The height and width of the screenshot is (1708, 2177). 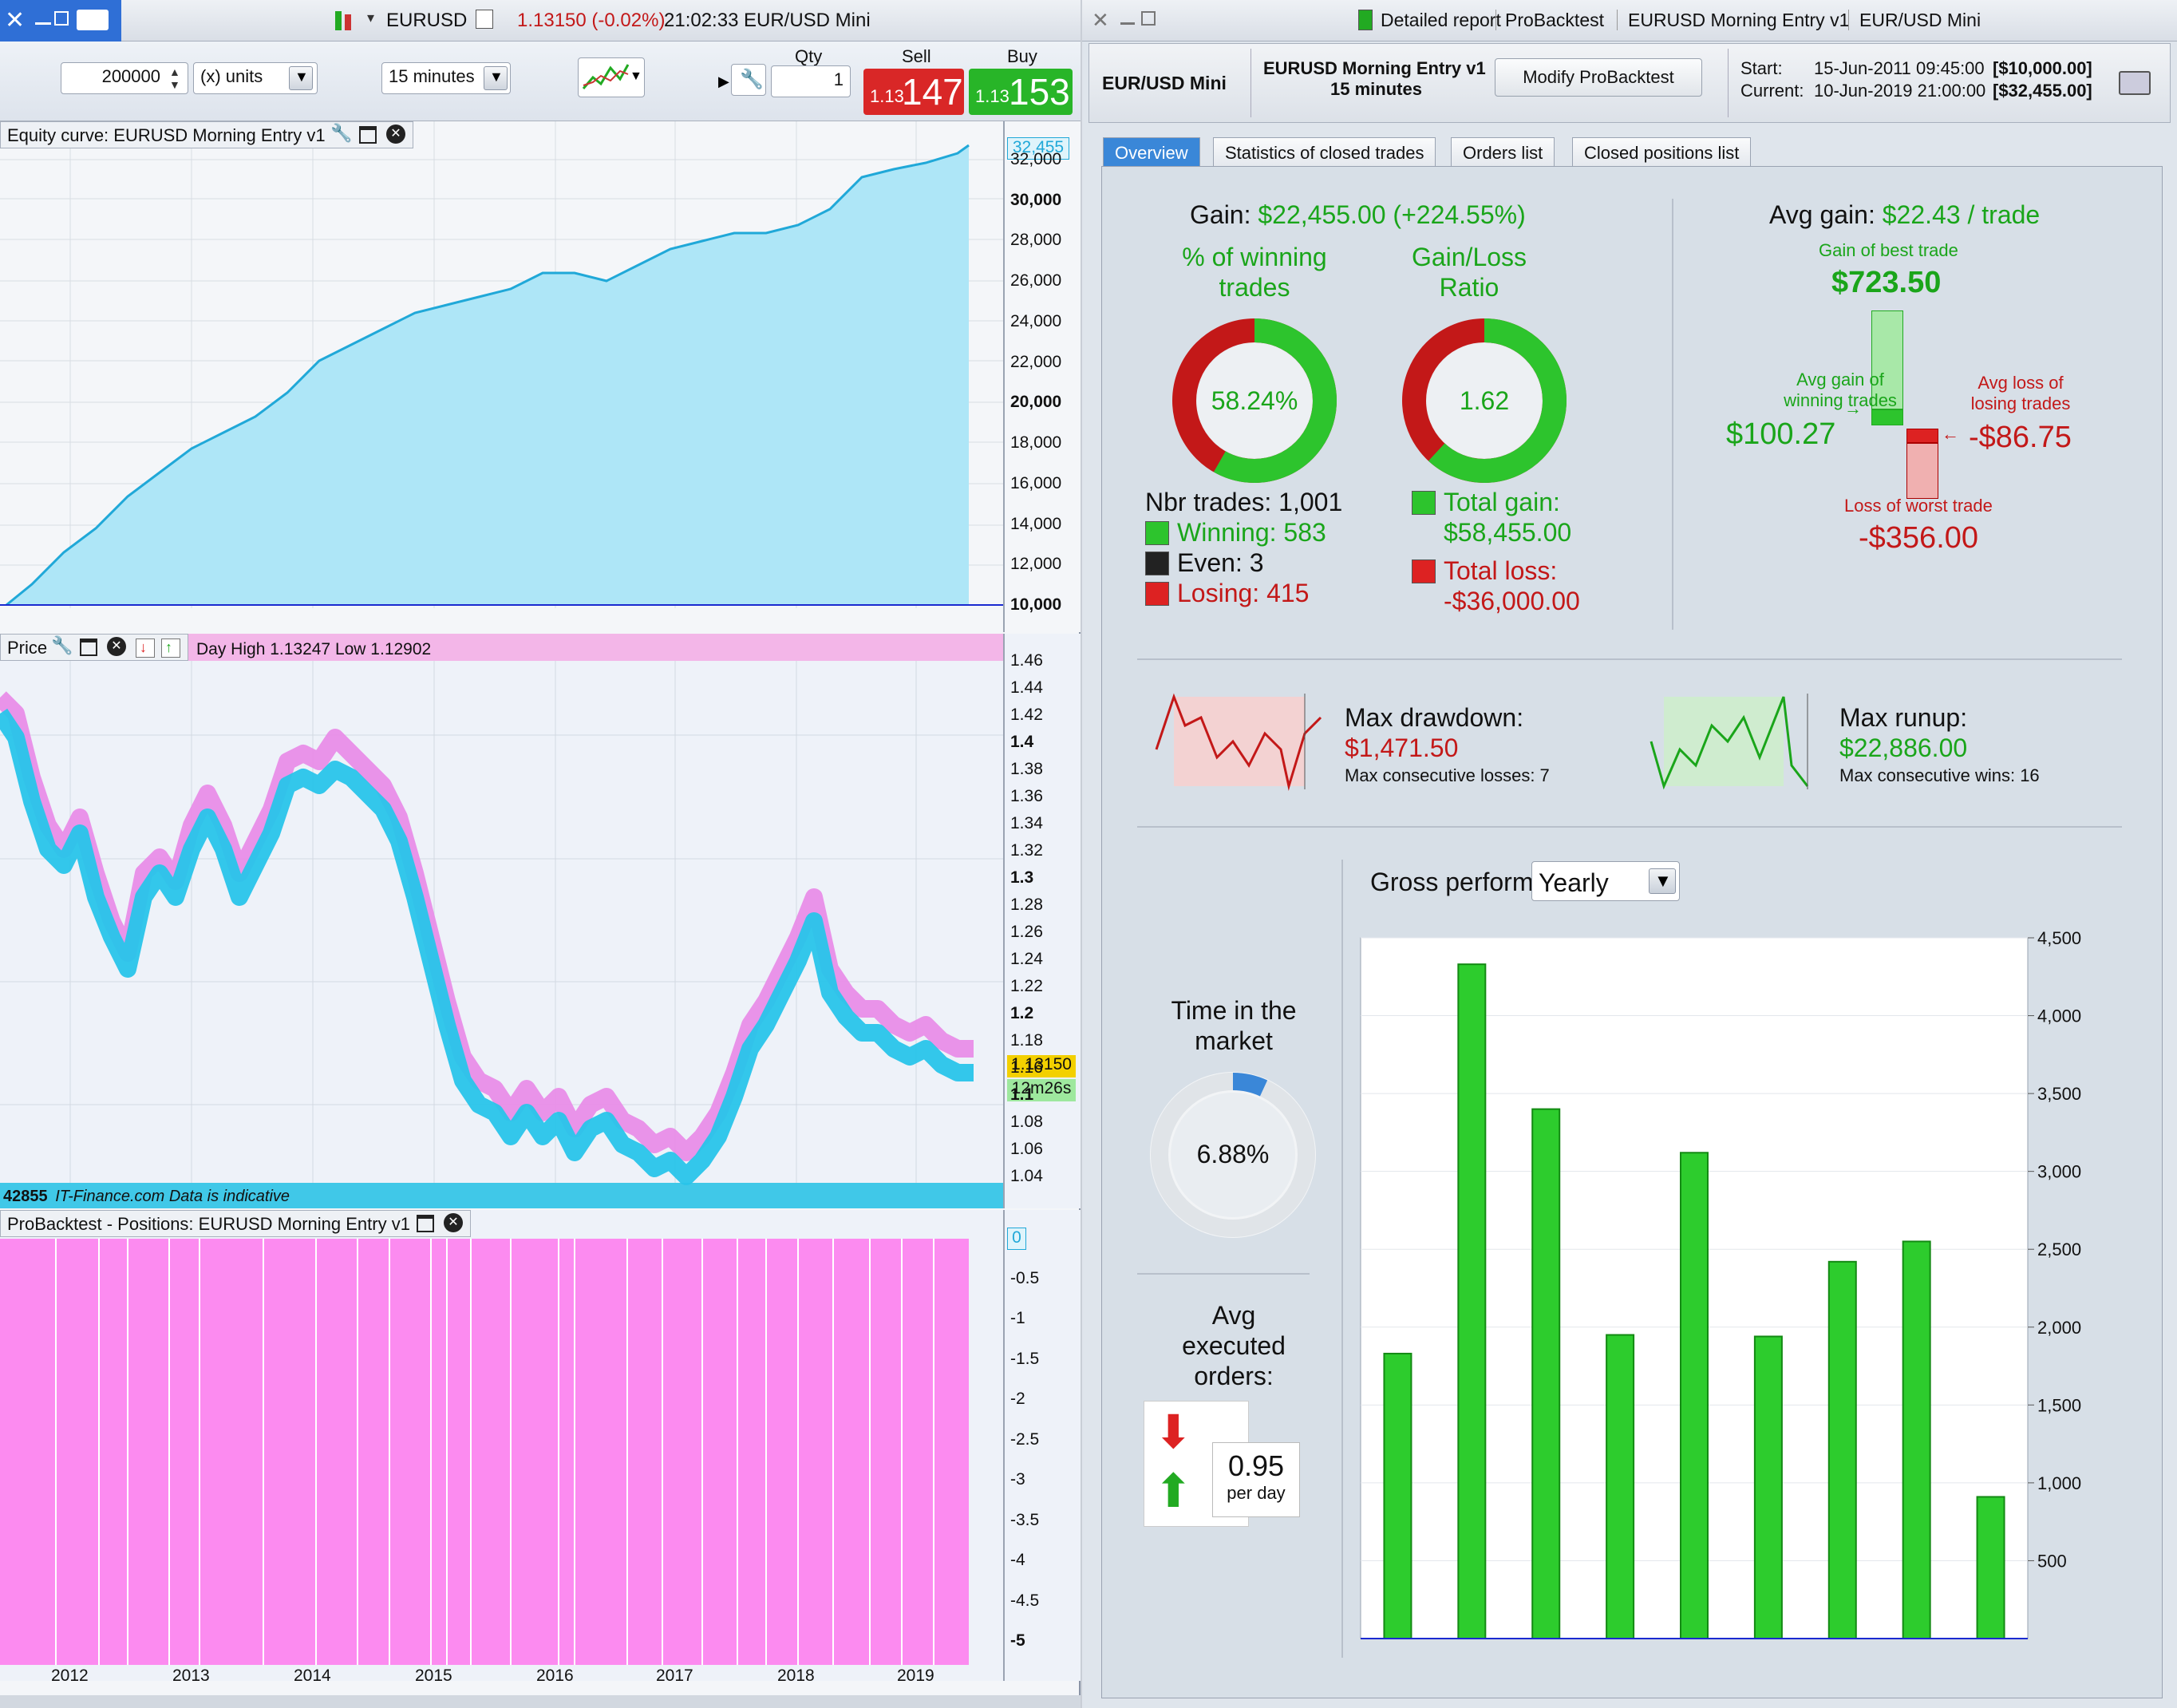 What do you see at coordinates (1017, 1641) in the screenshot?
I see `y-tick-label: -5` at bounding box center [1017, 1641].